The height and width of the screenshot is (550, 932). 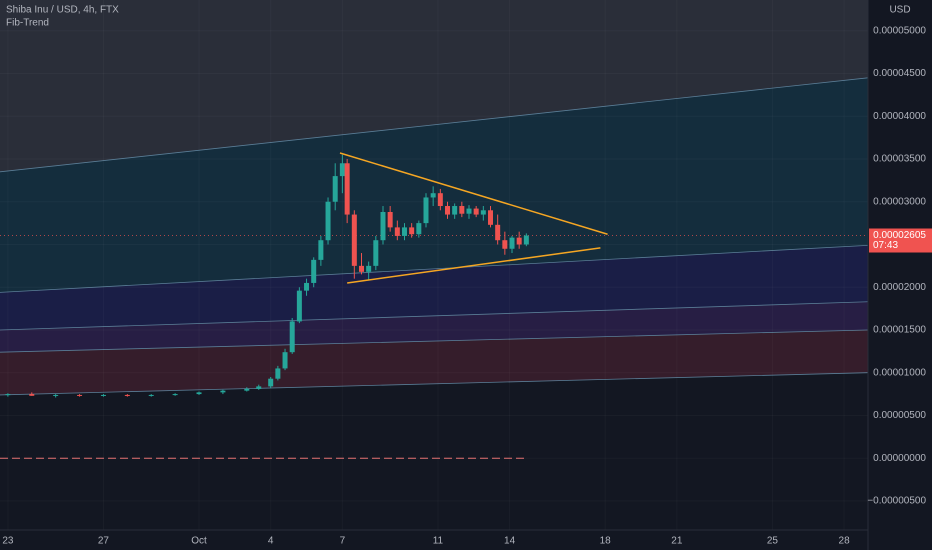 What do you see at coordinates (899, 201) in the screenshot?
I see `y-tick-label: 0.00003000` at bounding box center [899, 201].